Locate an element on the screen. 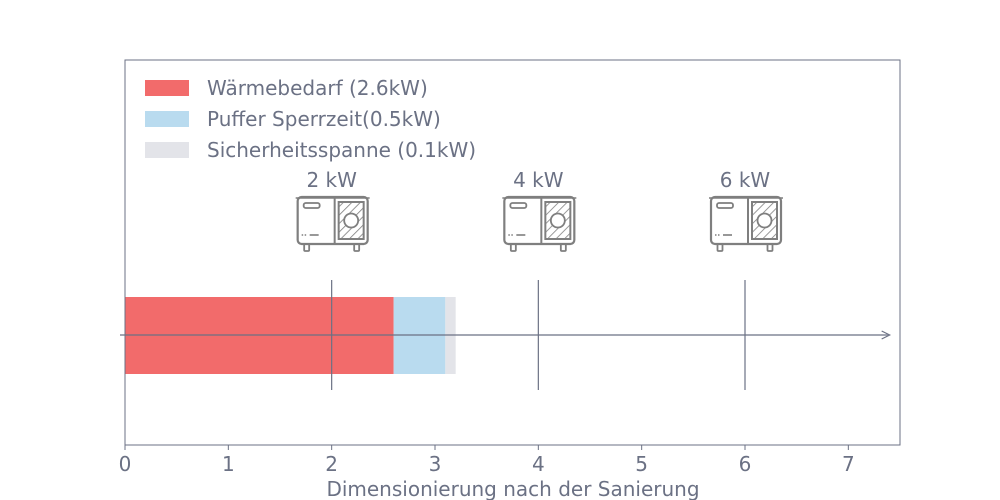 The image size is (1000, 500). legend-label-2: Puffer Sperrzeit(0.5kW) is located at coordinates (324, 119).